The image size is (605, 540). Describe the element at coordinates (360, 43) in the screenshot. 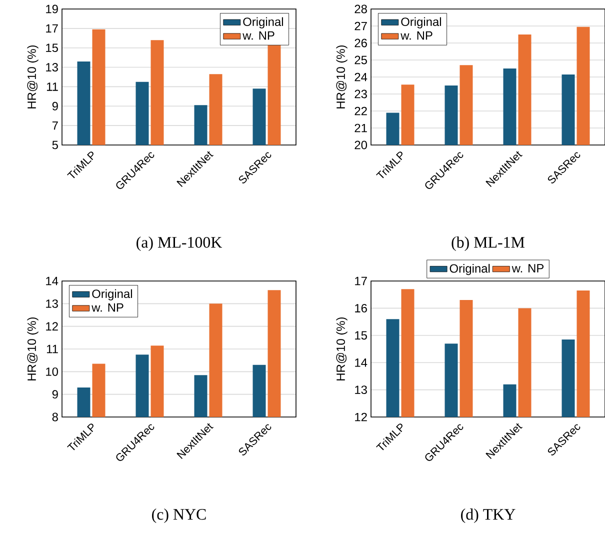

I see `y-tick-label: 26` at that location.